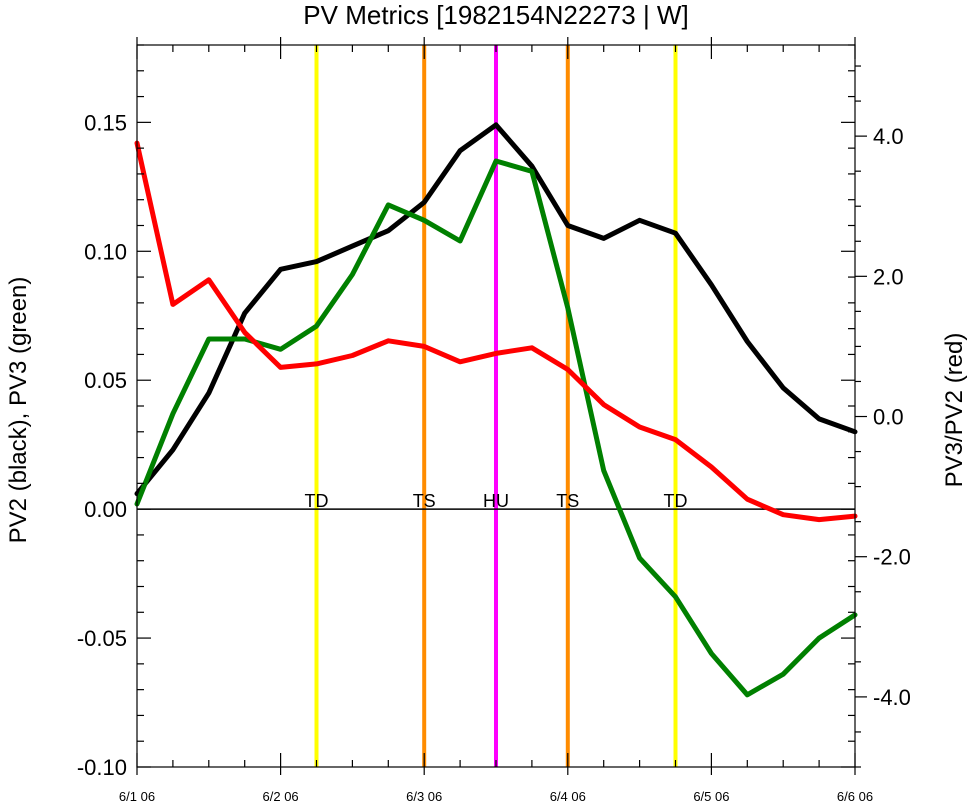 This screenshot has height=805, width=980. What do you see at coordinates (495, 15) in the screenshot?
I see `chart-title: PV Metrics [1982154N22273 | W]` at bounding box center [495, 15].